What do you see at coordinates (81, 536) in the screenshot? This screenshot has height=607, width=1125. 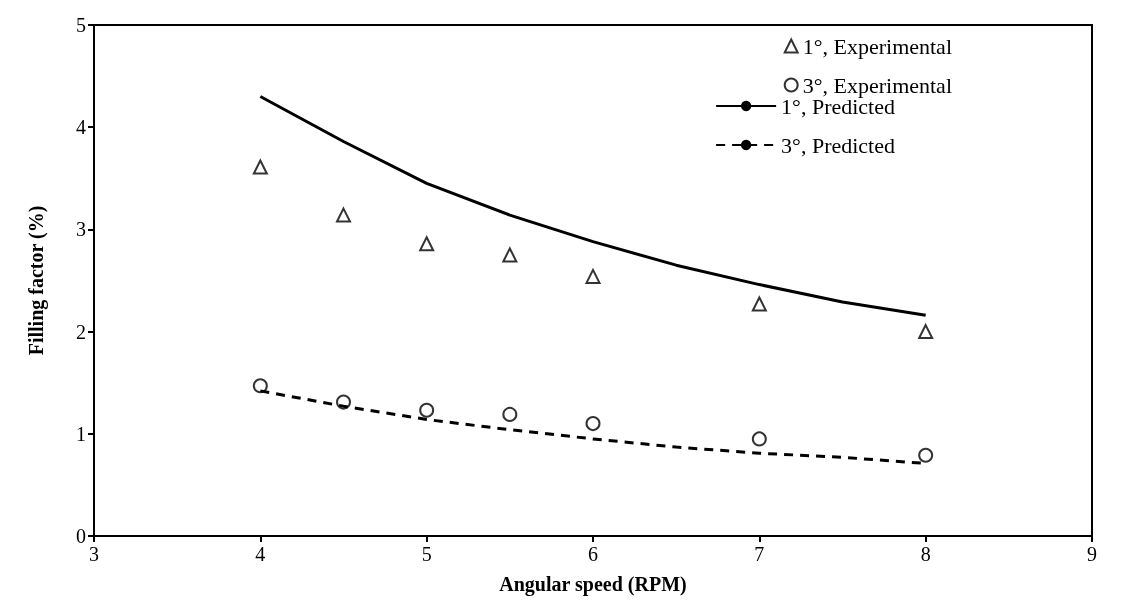 I see `y-tick-label: 0` at bounding box center [81, 536].